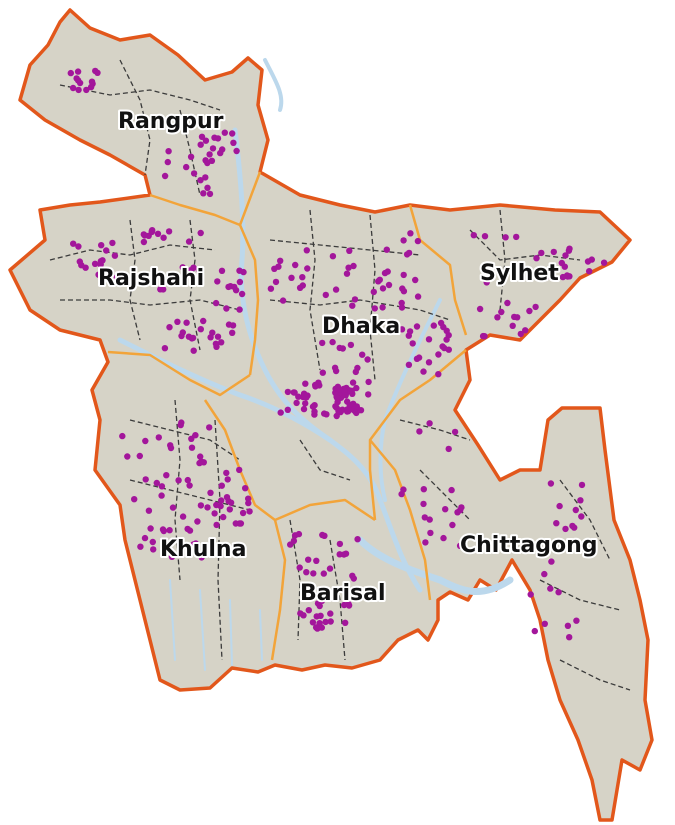  I want to click on division-border-chittagong-barisal, so click(400, 519).